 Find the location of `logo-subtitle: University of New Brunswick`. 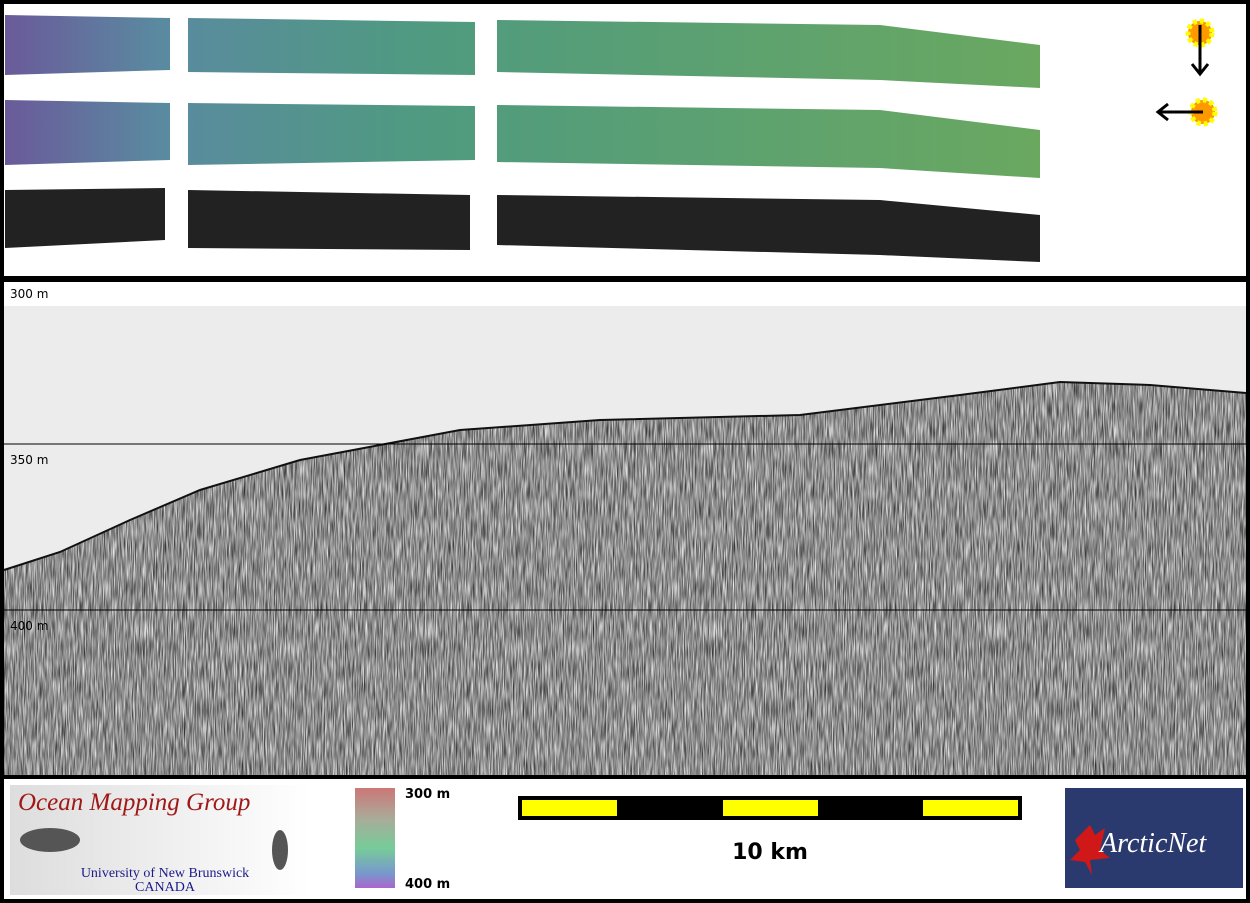

logo-subtitle: University of New Brunswick is located at coordinates (165, 873).